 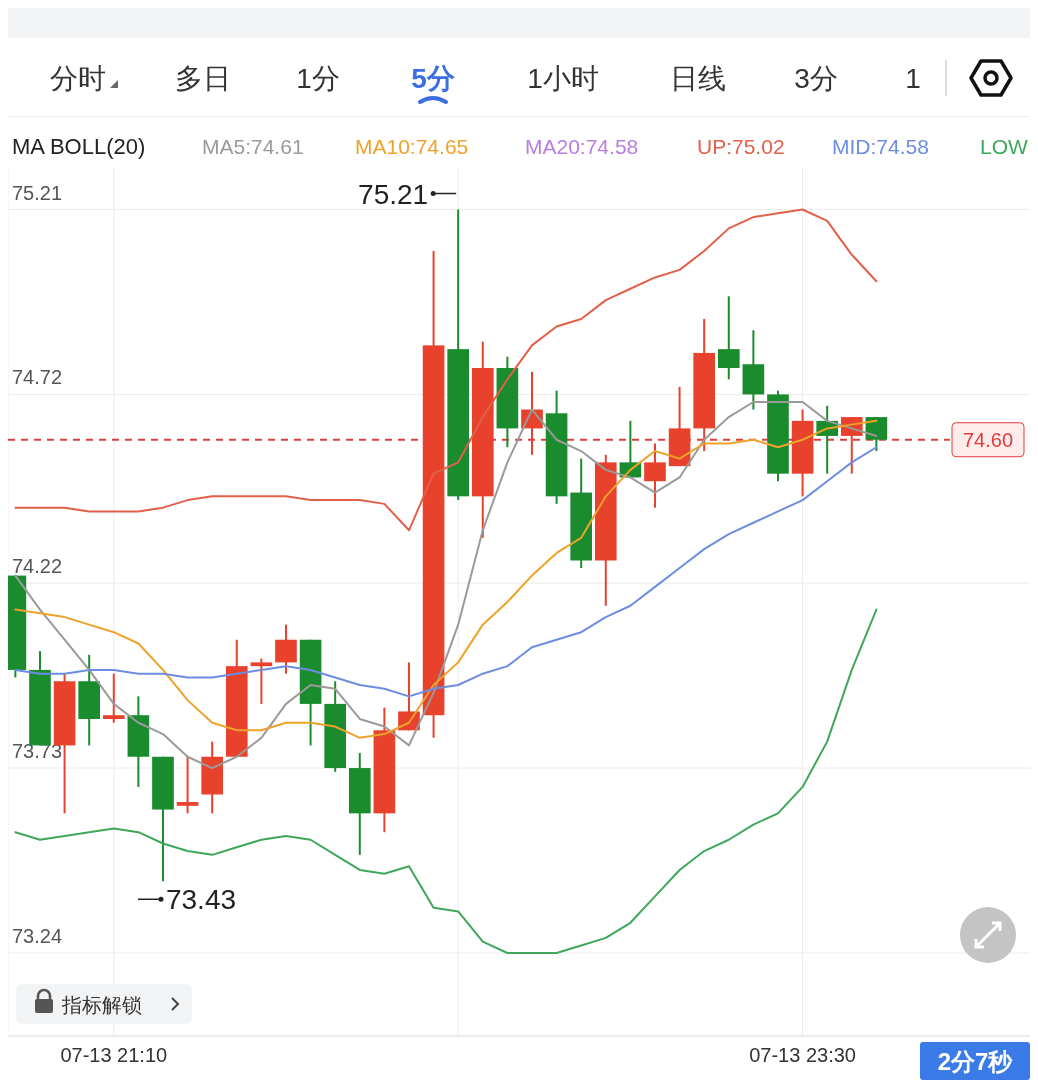 What do you see at coordinates (101, 1005) in the screenshot?
I see `annotation: 指标解锁` at bounding box center [101, 1005].